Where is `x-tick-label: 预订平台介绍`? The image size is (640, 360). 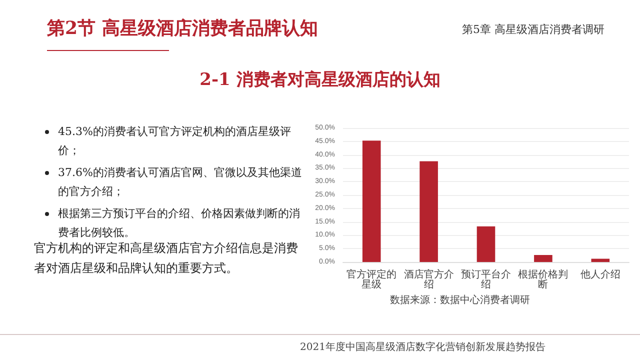
x-tick-label: 预订平台介绍 is located at coordinates (486, 279).